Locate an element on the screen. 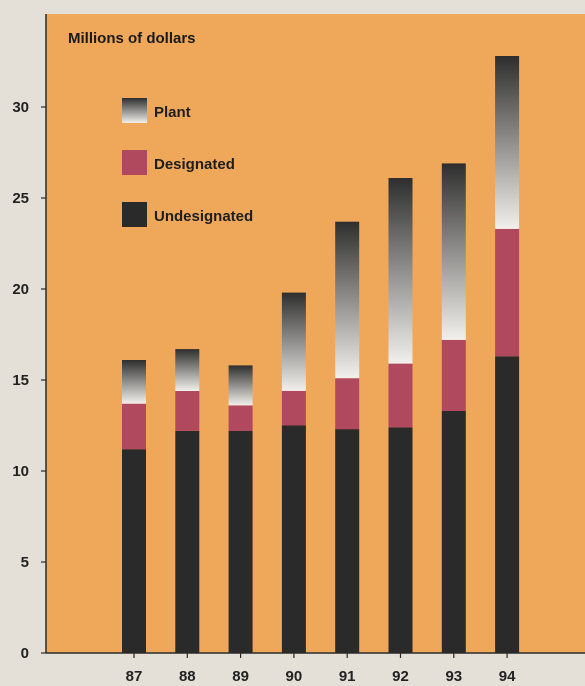 The height and width of the screenshot is (686, 585). x-tick-label-87: 87 is located at coordinates (134, 676).